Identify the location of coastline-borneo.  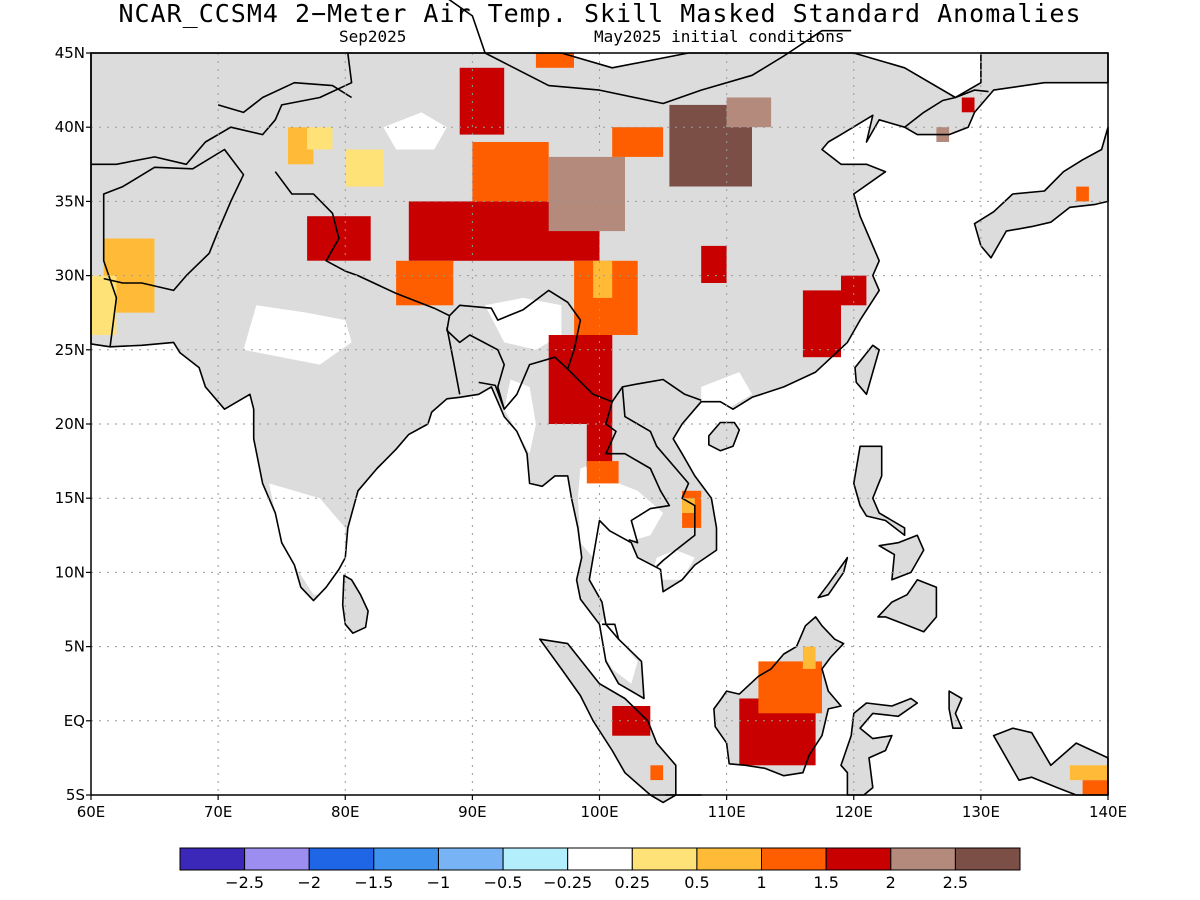
(779, 696).